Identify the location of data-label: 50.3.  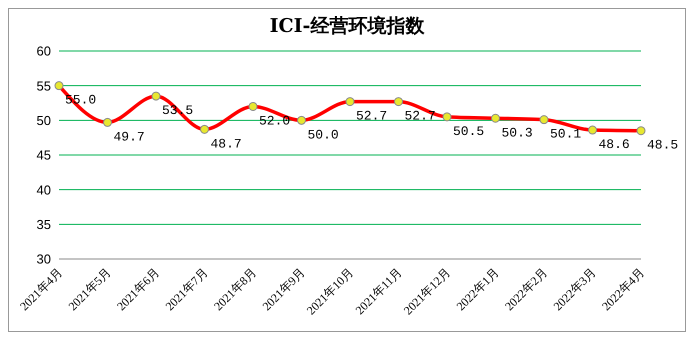
(517, 132).